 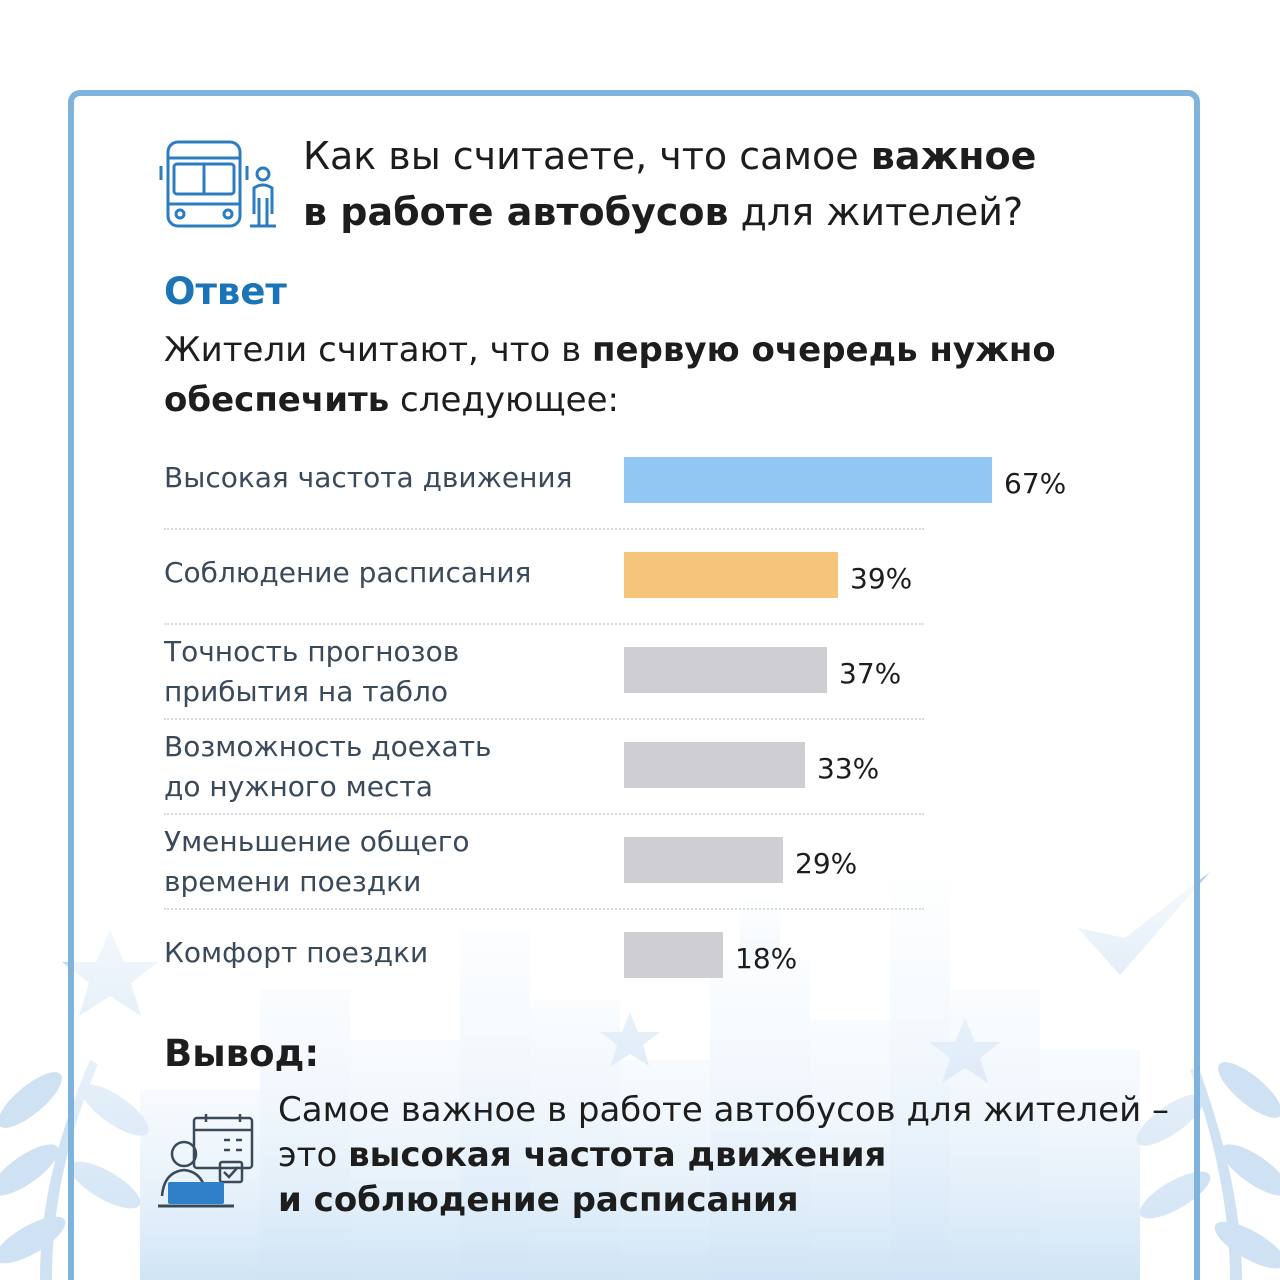 I want to click on category-line: Комфорт поездки, so click(x=296, y=952).